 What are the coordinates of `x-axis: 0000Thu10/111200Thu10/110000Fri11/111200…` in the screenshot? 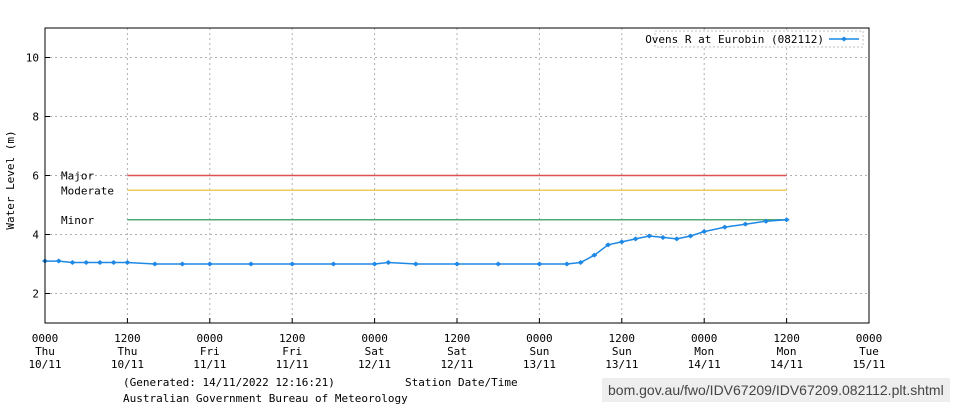 It's located at (457, 344).